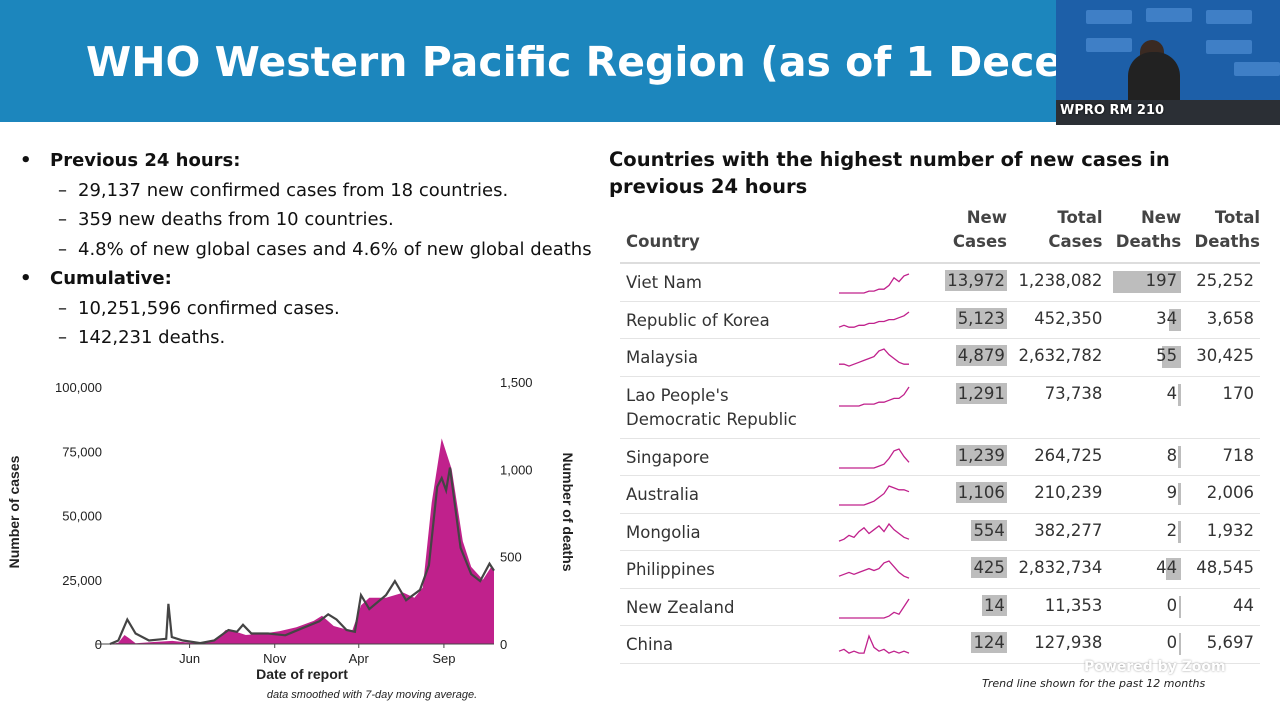  What do you see at coordinates (1161, 280) in the screenshot?
I see `new-deaths: 197` at bounding box center [1161, 280].